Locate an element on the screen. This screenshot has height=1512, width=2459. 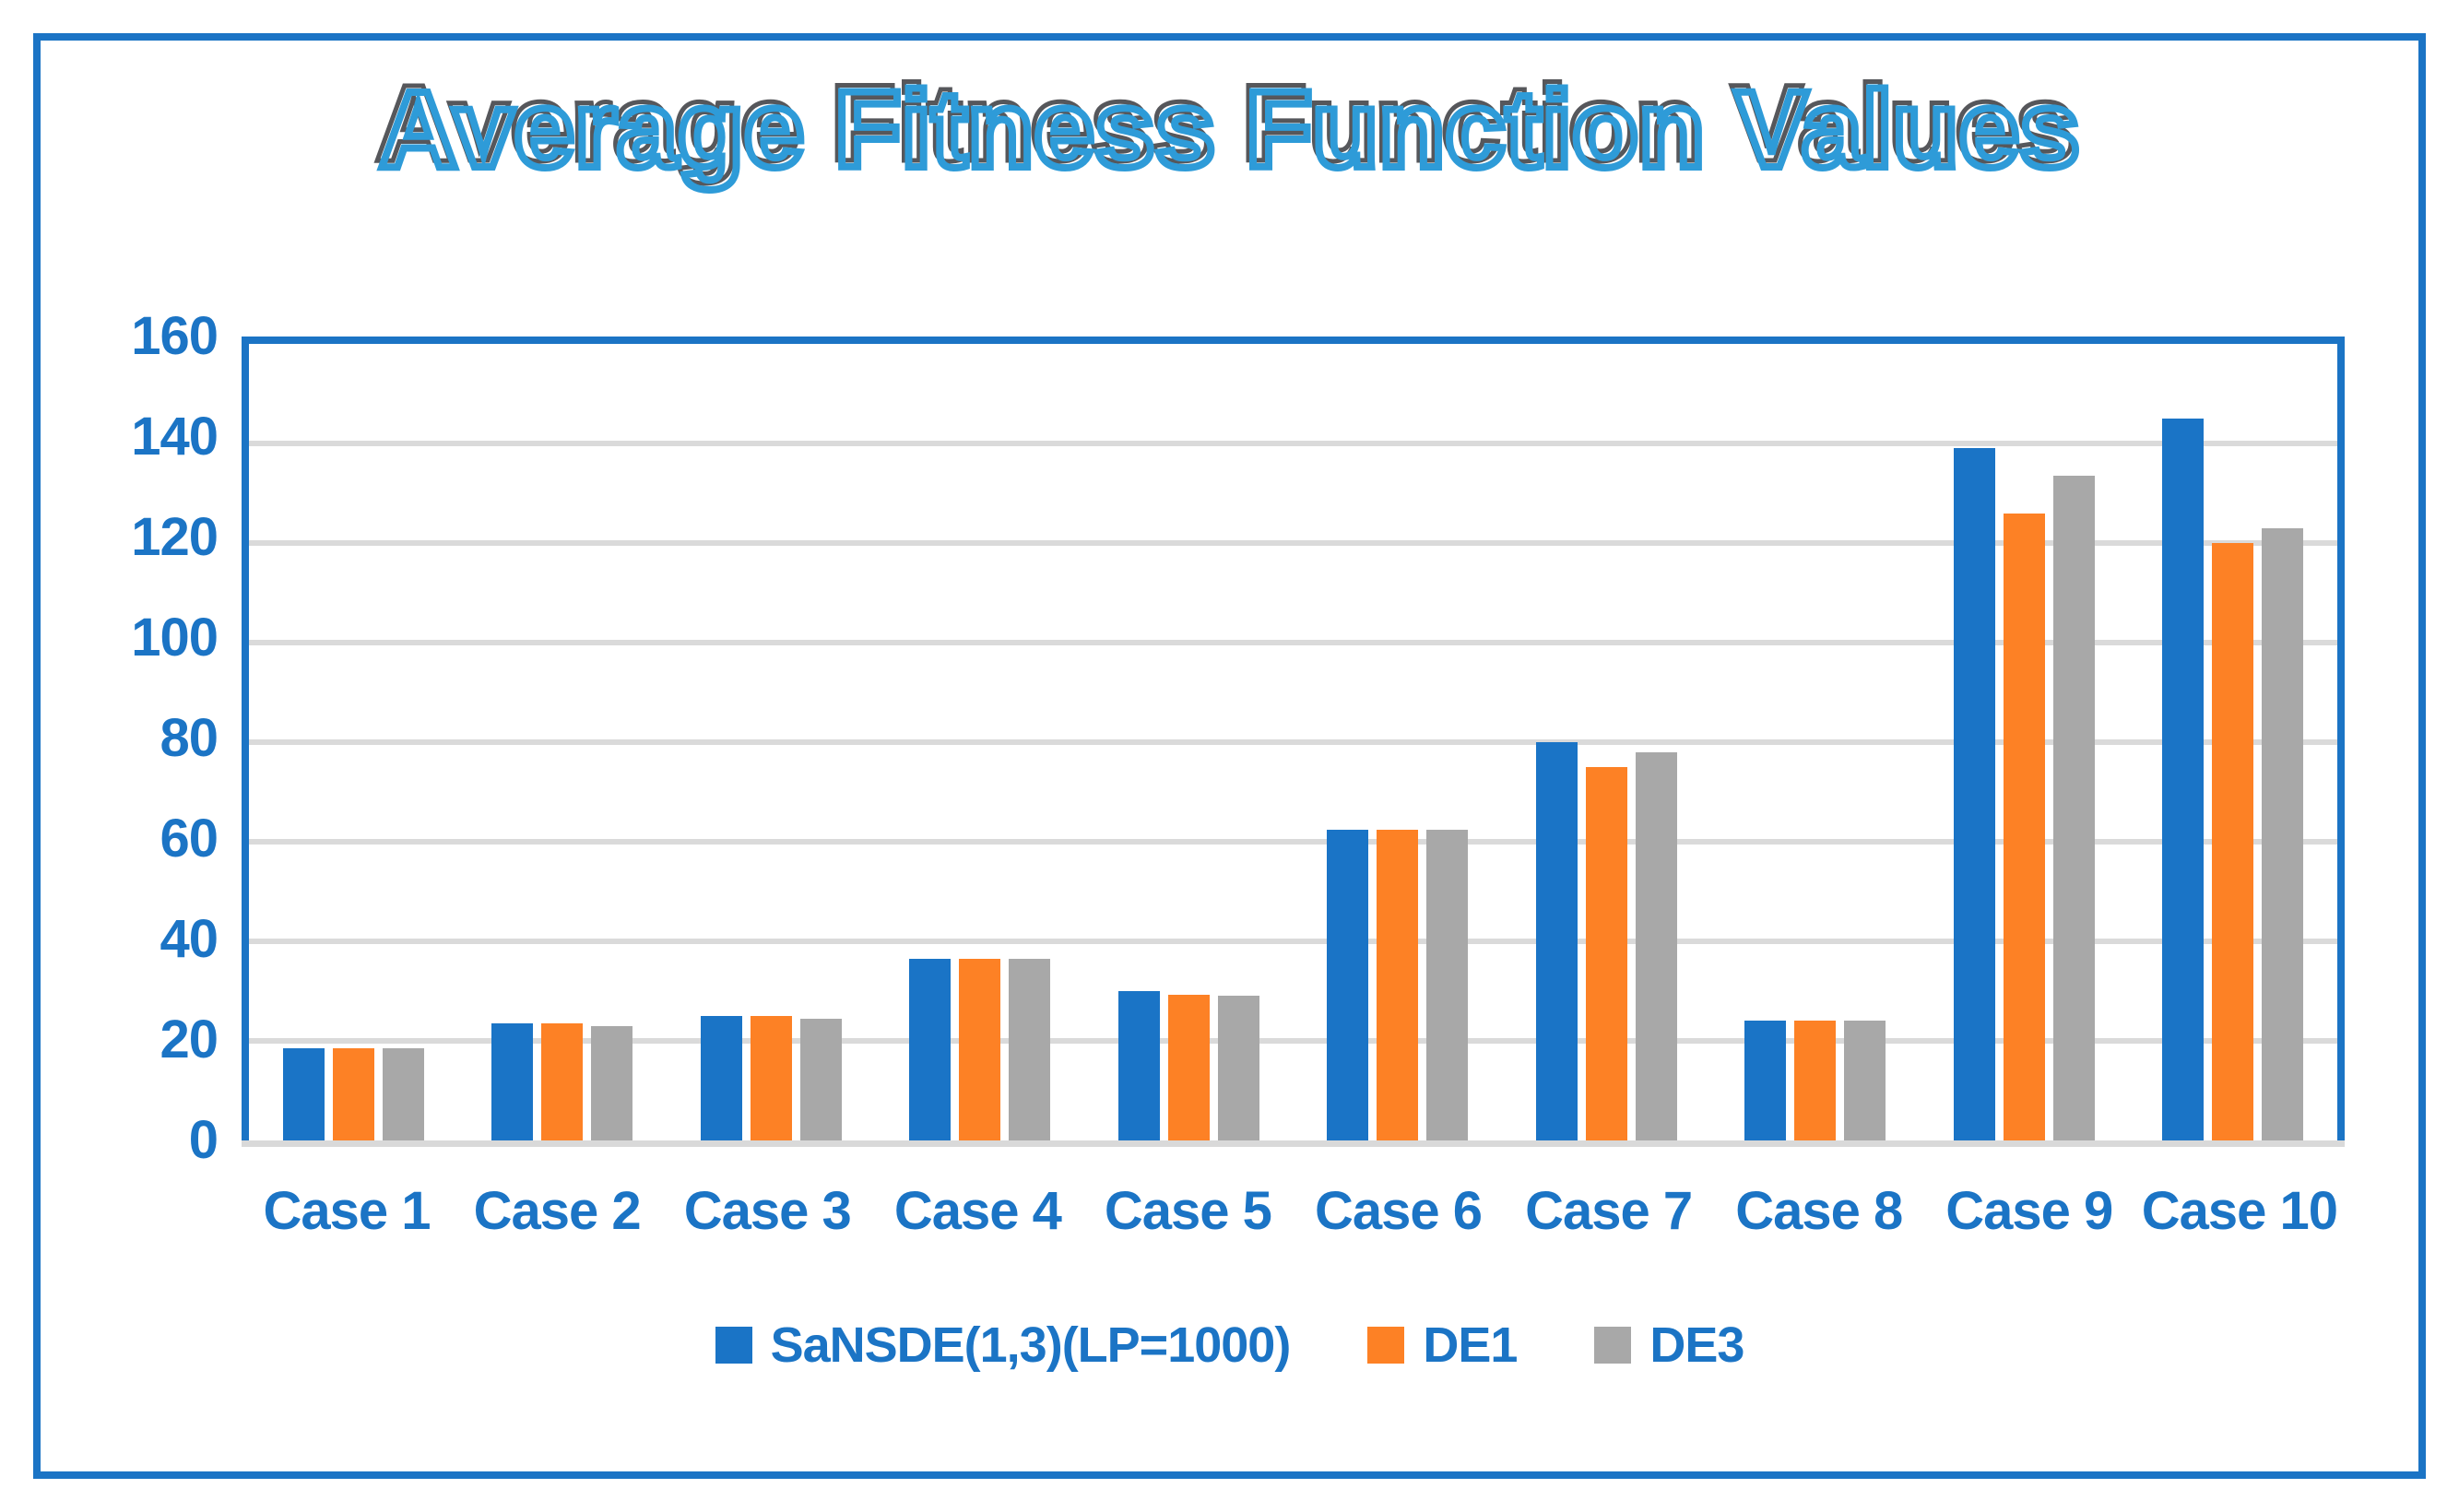
bar-case-1-de1 is located at coordinates (353, 1094).